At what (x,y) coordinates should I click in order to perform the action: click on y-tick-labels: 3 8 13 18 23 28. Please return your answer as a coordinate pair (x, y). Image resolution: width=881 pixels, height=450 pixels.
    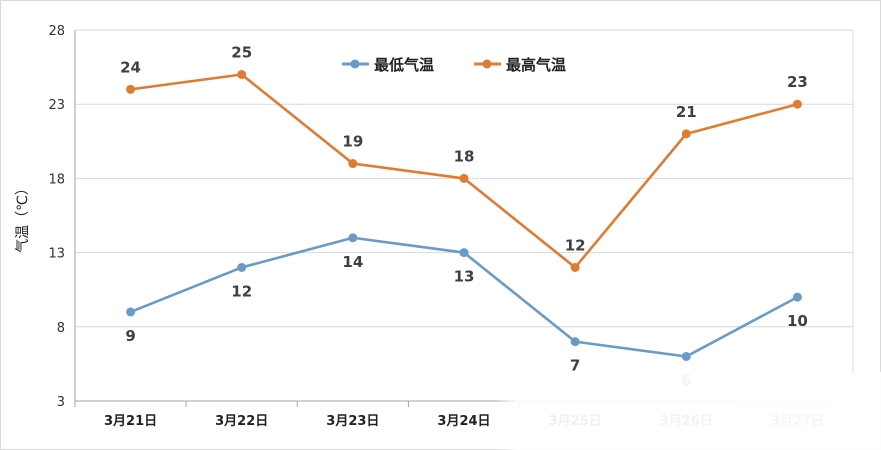
    Looking at the image, I should click on (56, 217).